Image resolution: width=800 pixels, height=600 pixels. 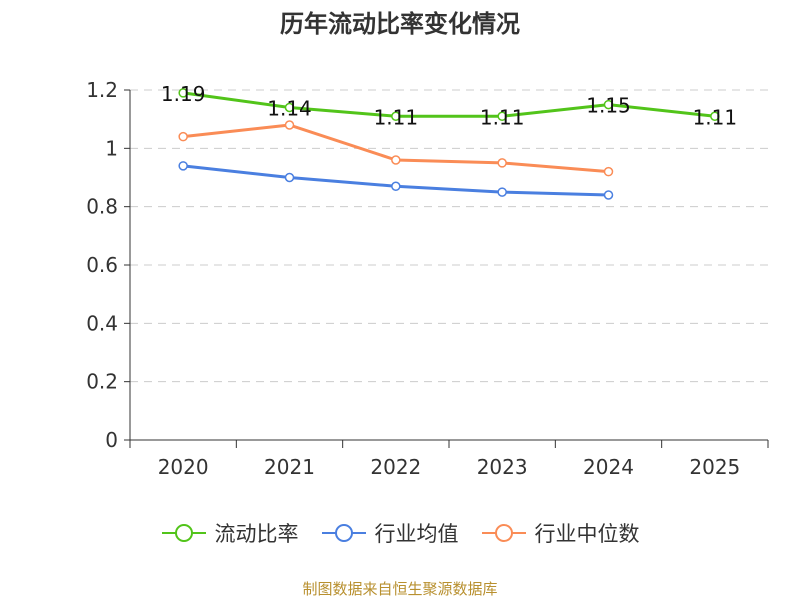 I want to click on data-point-s2-2020, so click(x=183, y=136).